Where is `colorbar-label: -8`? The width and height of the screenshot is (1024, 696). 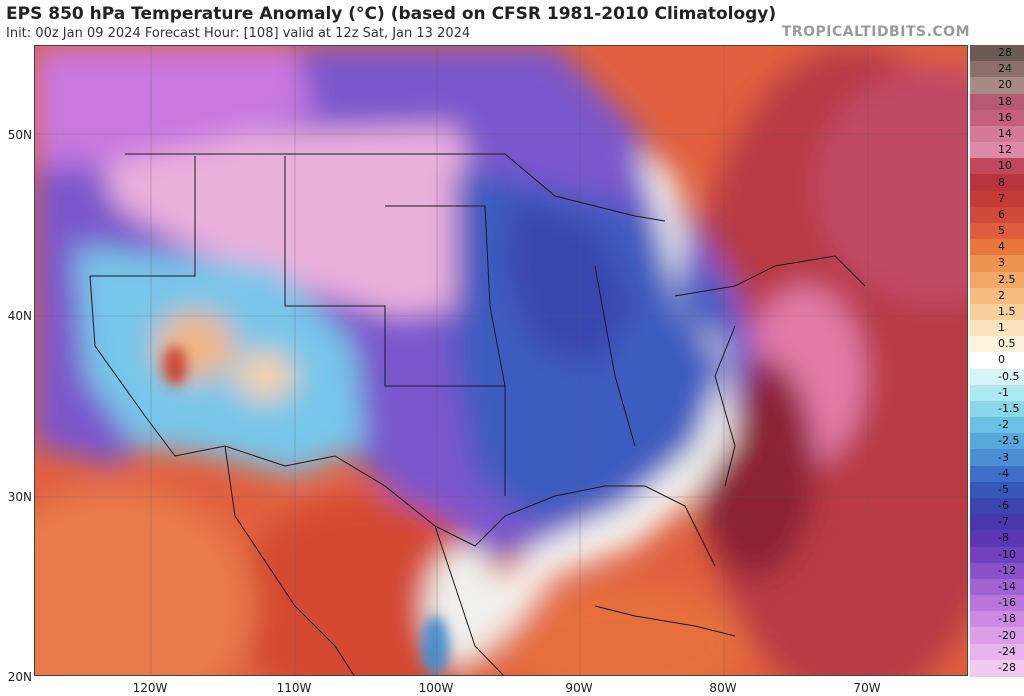
colorbar-label: -8 is located at coordinates (1003, 538).